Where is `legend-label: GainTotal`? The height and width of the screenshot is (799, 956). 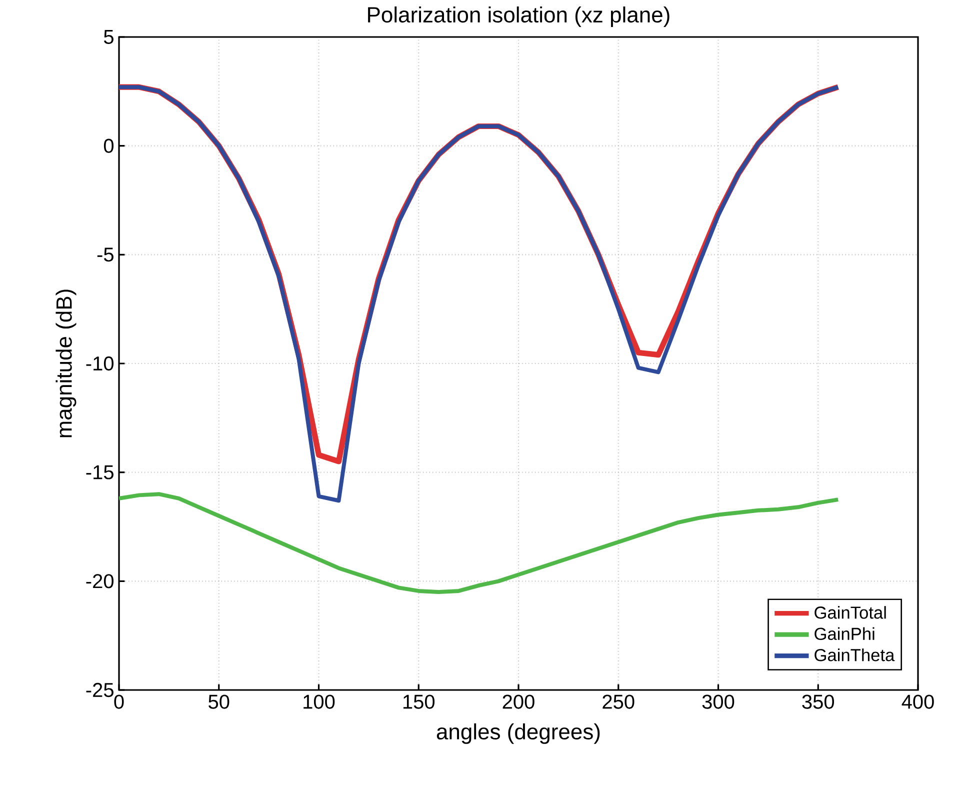
legend-label: GainTotal is located at coordinates (850, 612).